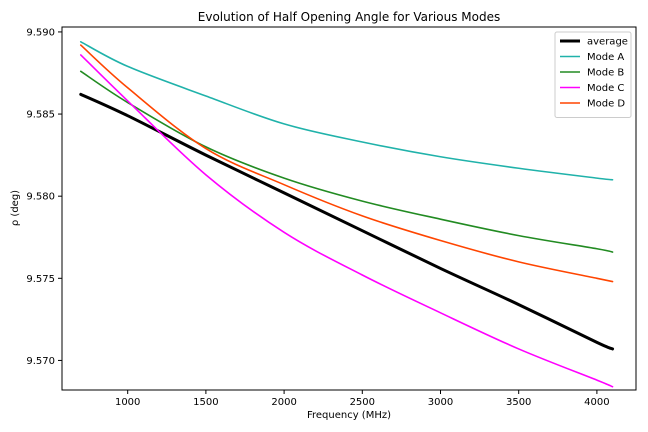 The height and width of the screenshot is (432, 648). Describe the element at coordinates (40, 361) in the screenshot. I see `y-tick-label: 9.570` at that location.